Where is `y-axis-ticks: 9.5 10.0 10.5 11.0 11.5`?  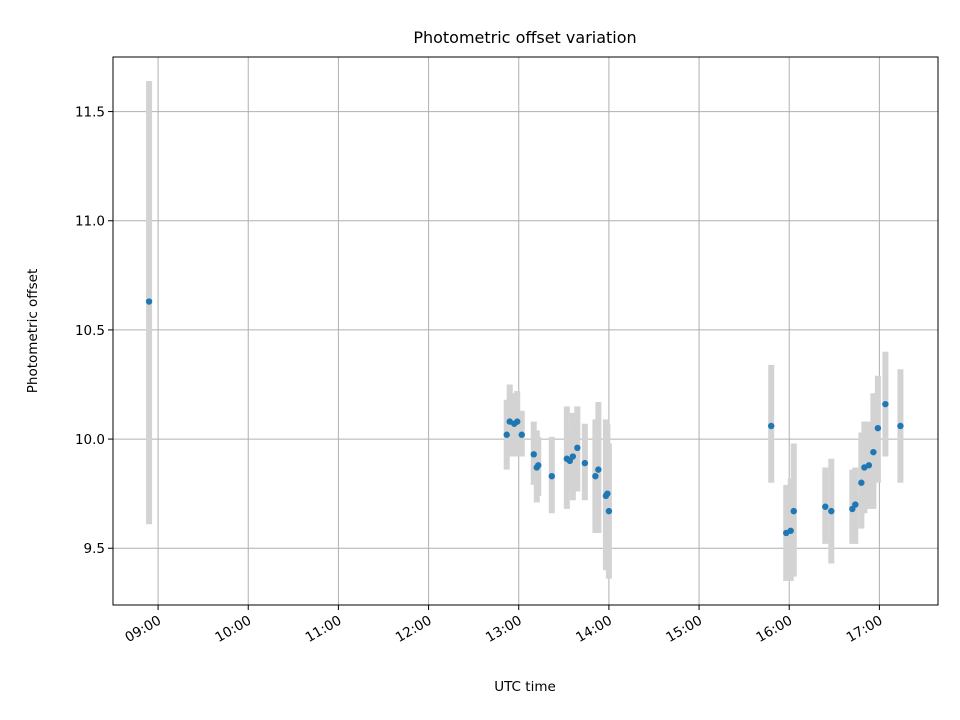
y-axis-ticks: 9.5 10.0 10.5 11.0 11.5 is located at coordinates (94, 331).